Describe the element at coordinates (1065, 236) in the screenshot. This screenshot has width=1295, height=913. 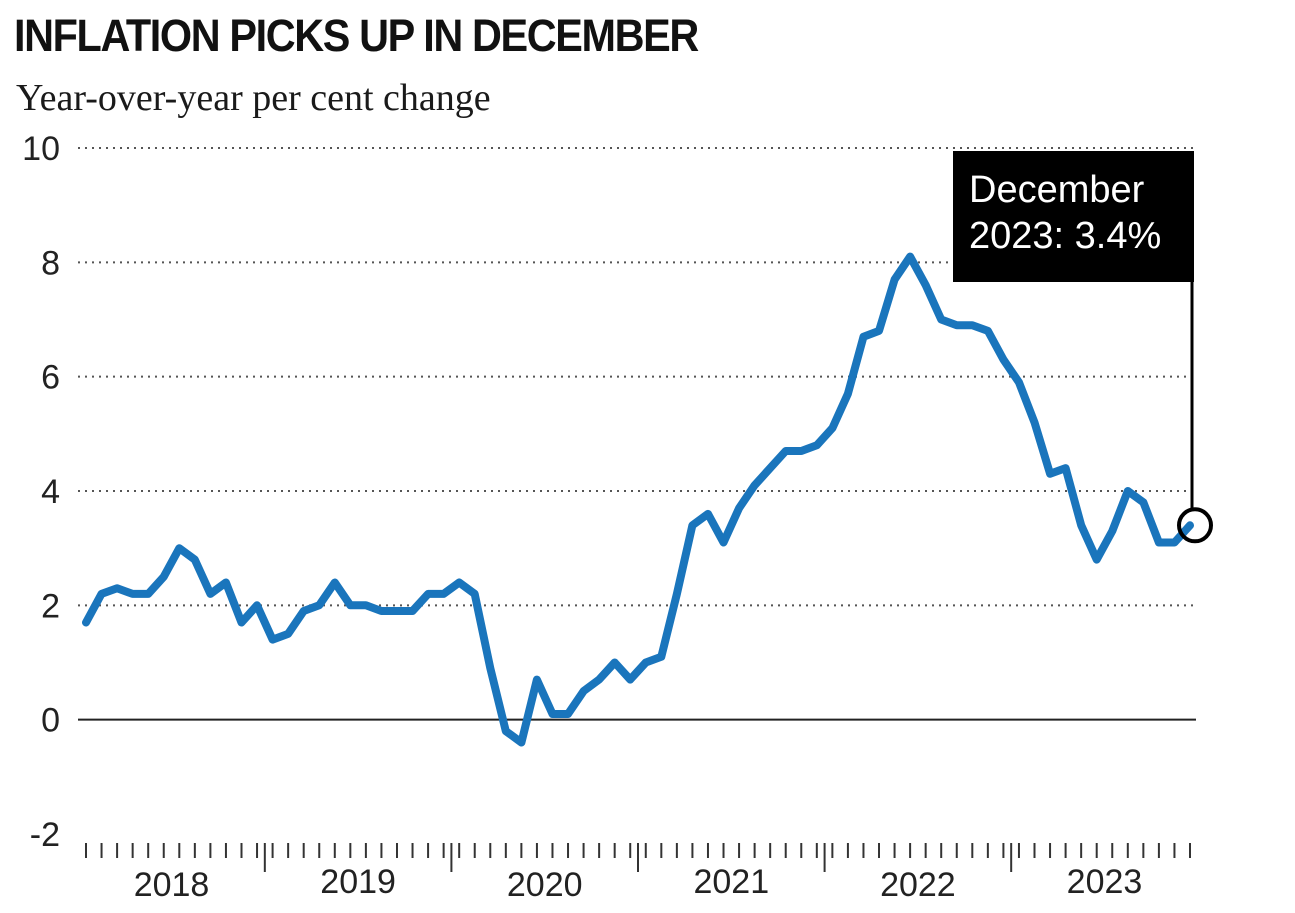
I see `annotation-line-2: 2023: 3.4%` at that location.